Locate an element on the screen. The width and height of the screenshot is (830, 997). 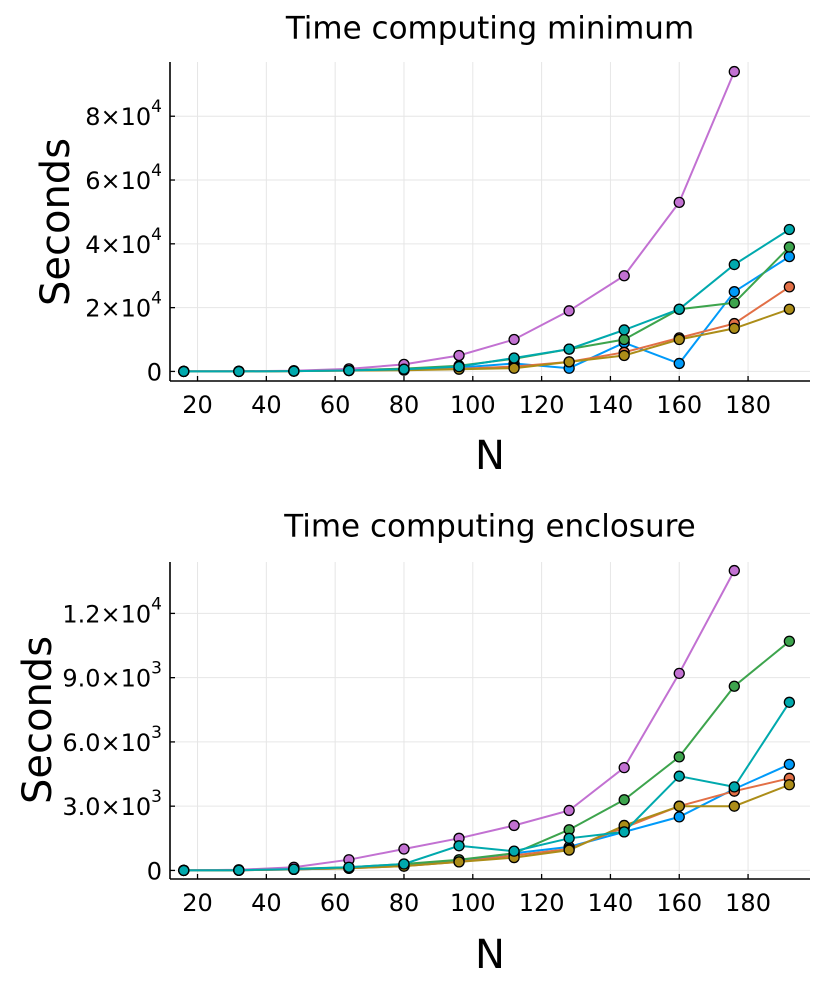
y-tick-label: 1.2×10⁴ is located at coordinates (112, 611).